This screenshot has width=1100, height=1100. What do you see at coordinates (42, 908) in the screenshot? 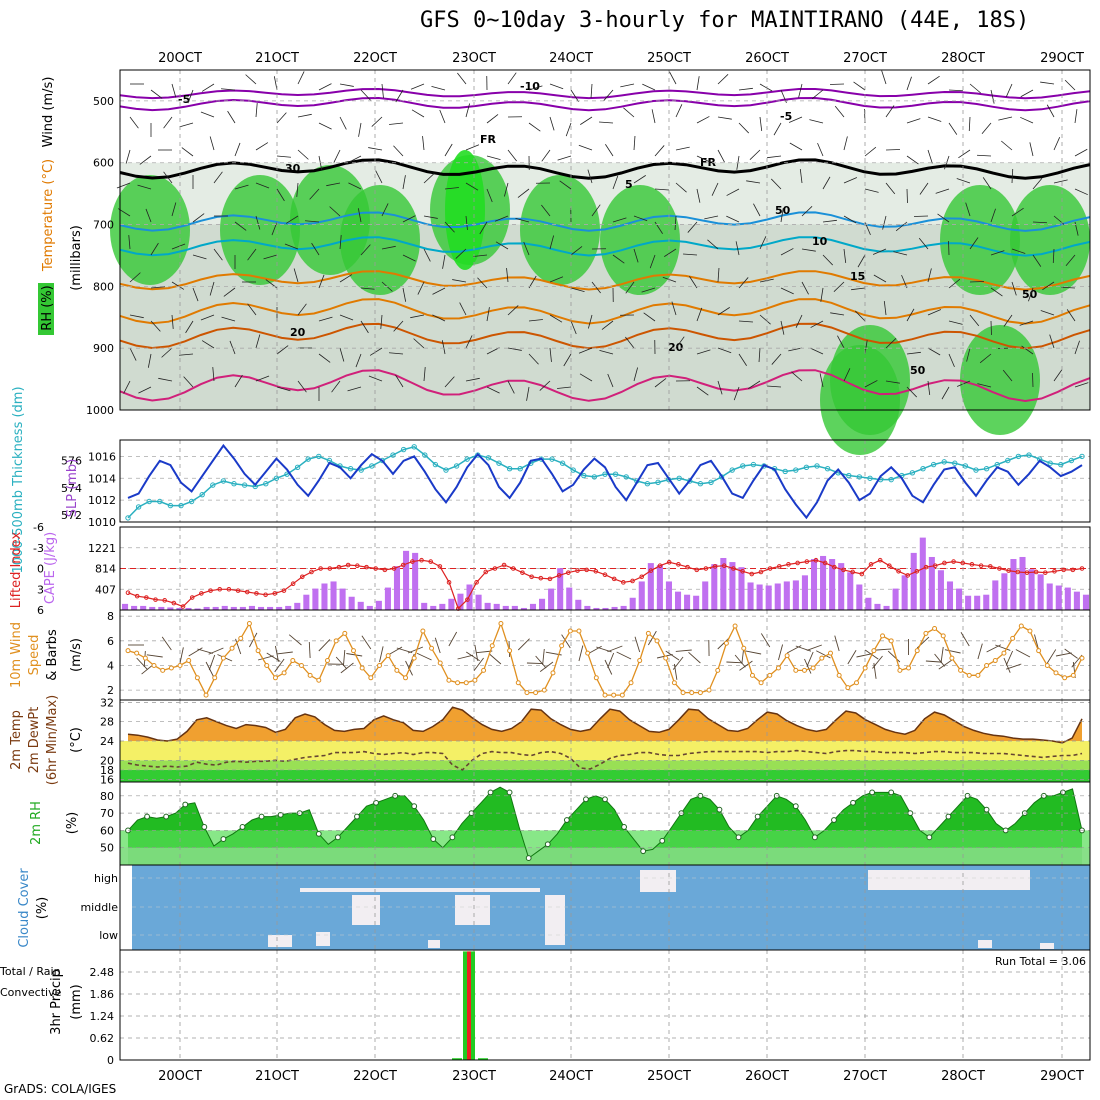
I see `cloud-units: (%)` at bounding box center [42, 908].